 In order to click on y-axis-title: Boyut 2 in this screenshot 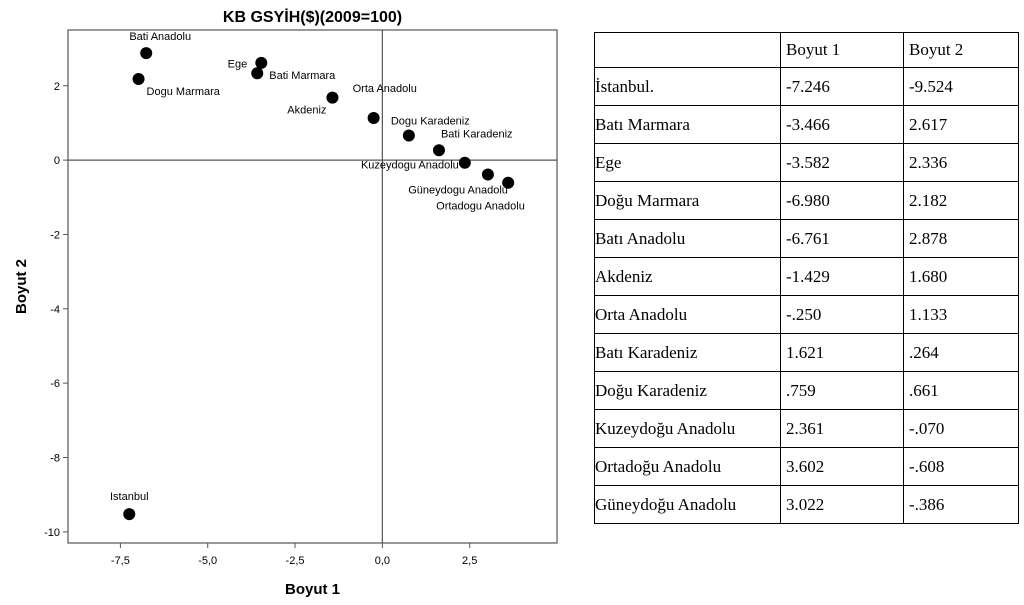, I will do `click(21, 286)`.